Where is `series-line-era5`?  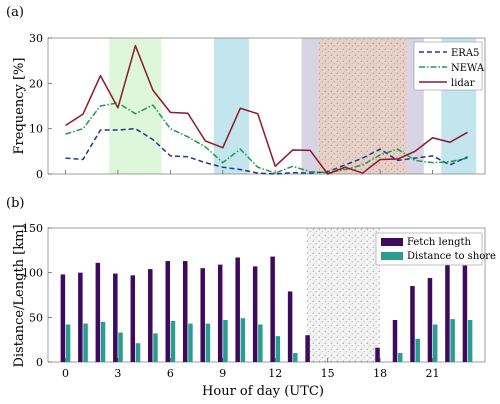 series-line-era5 is located at coordinates (266, 151).